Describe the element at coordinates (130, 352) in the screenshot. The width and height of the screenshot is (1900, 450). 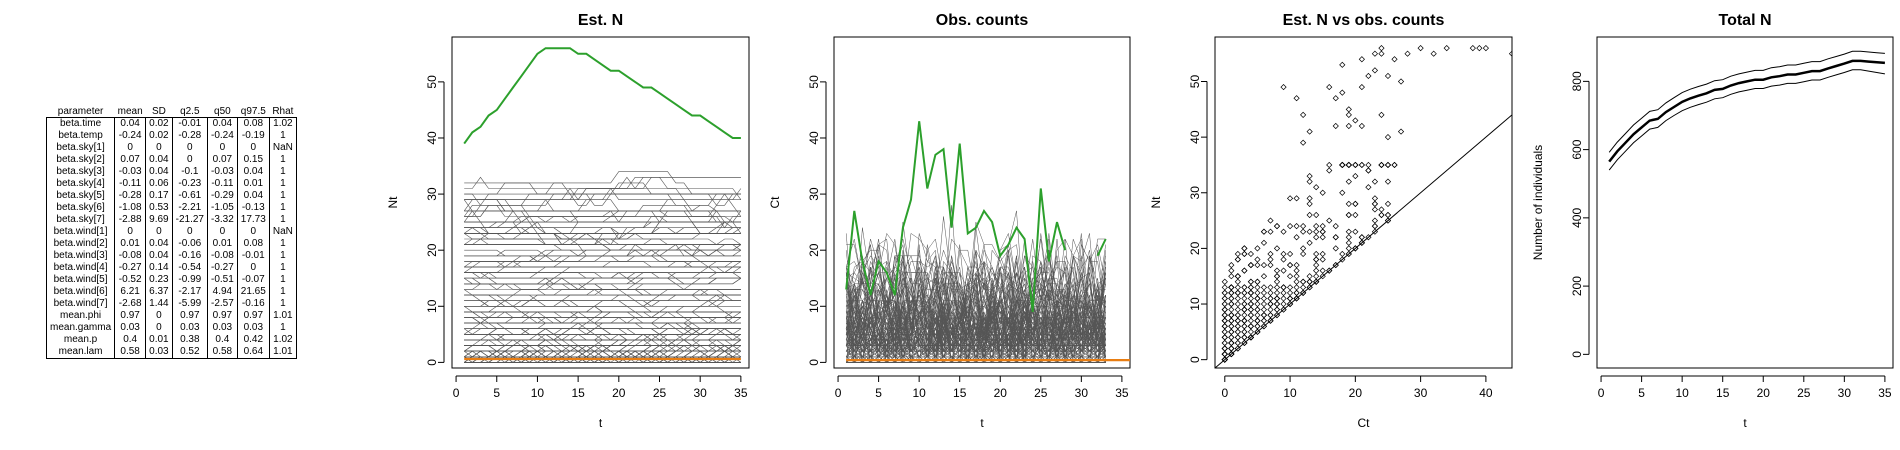
I see `table-cell: 0.58` at that location.